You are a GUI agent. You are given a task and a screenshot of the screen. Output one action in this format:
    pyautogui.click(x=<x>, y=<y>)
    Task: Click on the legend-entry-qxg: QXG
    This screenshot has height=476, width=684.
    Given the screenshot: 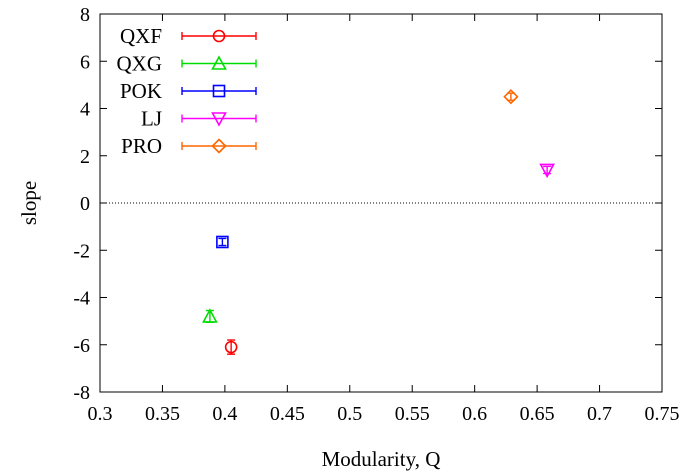 What is the action you would take?
    pyautogui.click(x=187, y=64)
    